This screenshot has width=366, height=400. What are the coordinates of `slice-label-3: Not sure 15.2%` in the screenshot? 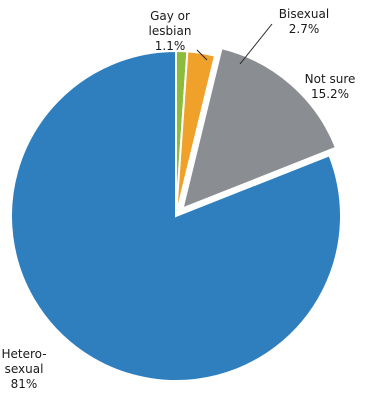 It's located at (330, 86).